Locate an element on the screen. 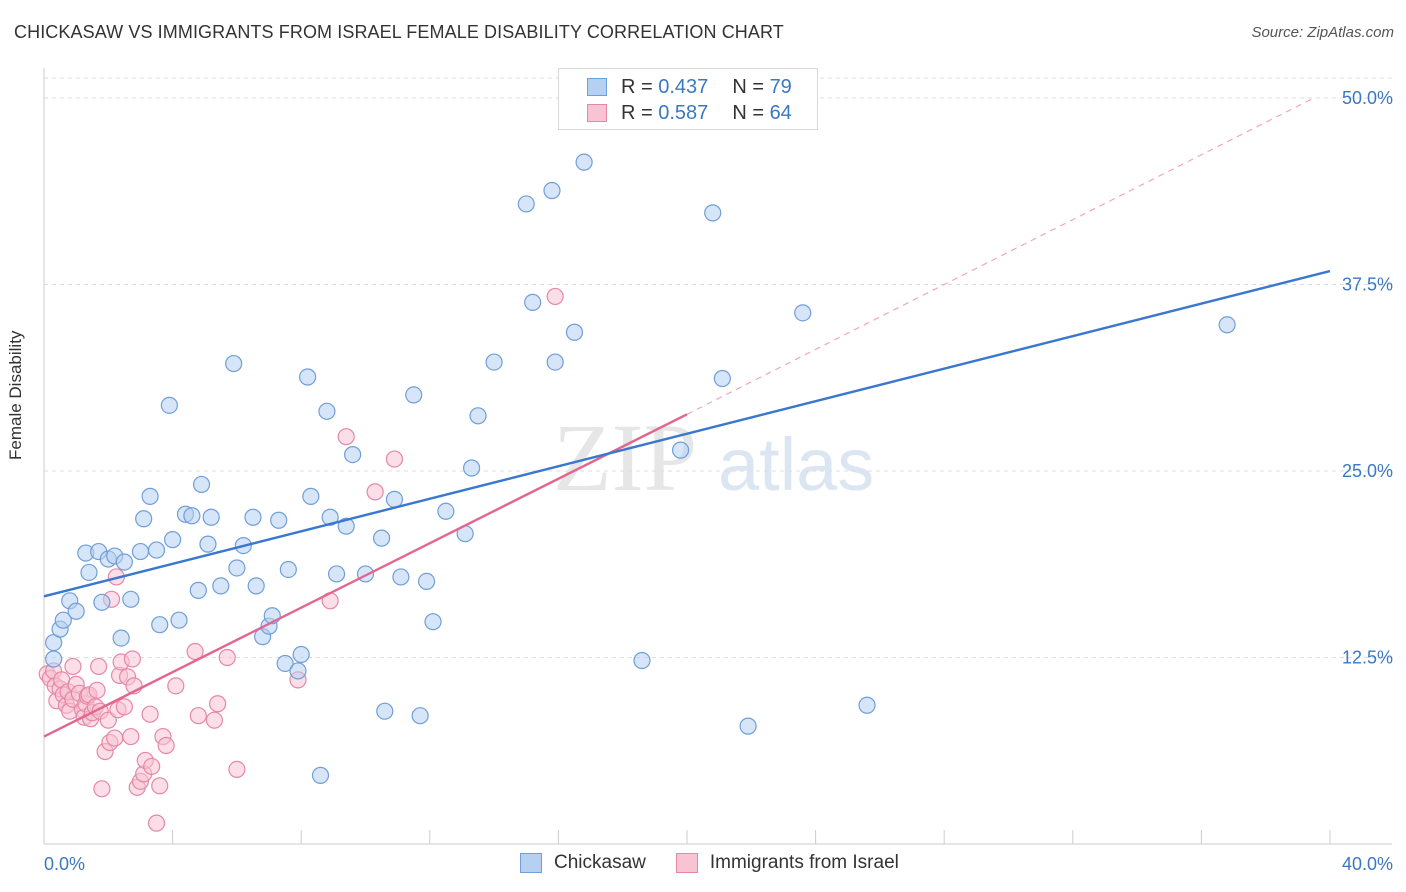 This screenshot has height=892, width=1406. legend-swatch-israel is located at coordinates (597, 113).